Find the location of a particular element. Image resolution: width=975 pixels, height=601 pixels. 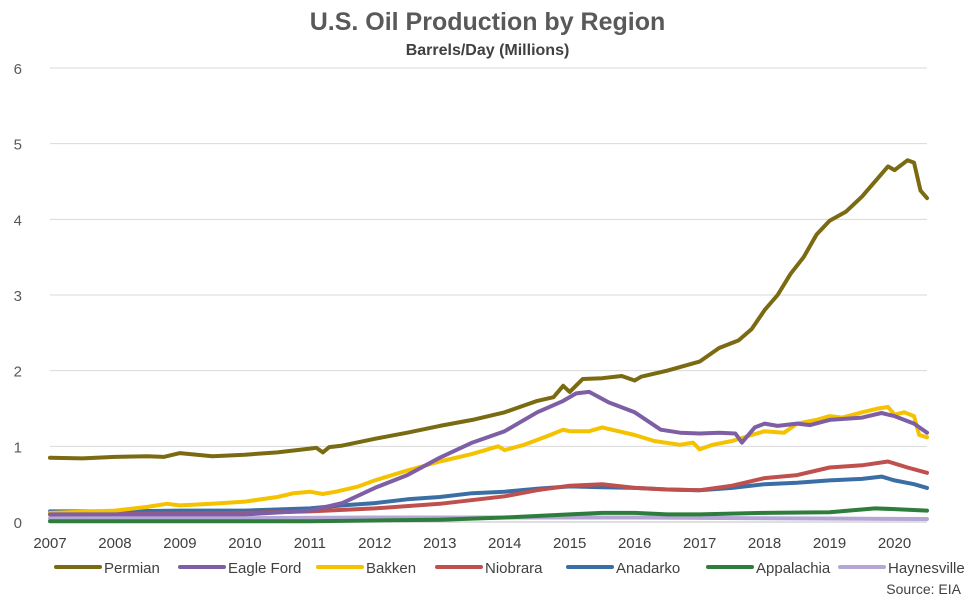

y-tick-label: 2 is located at coordinates (18, 372).